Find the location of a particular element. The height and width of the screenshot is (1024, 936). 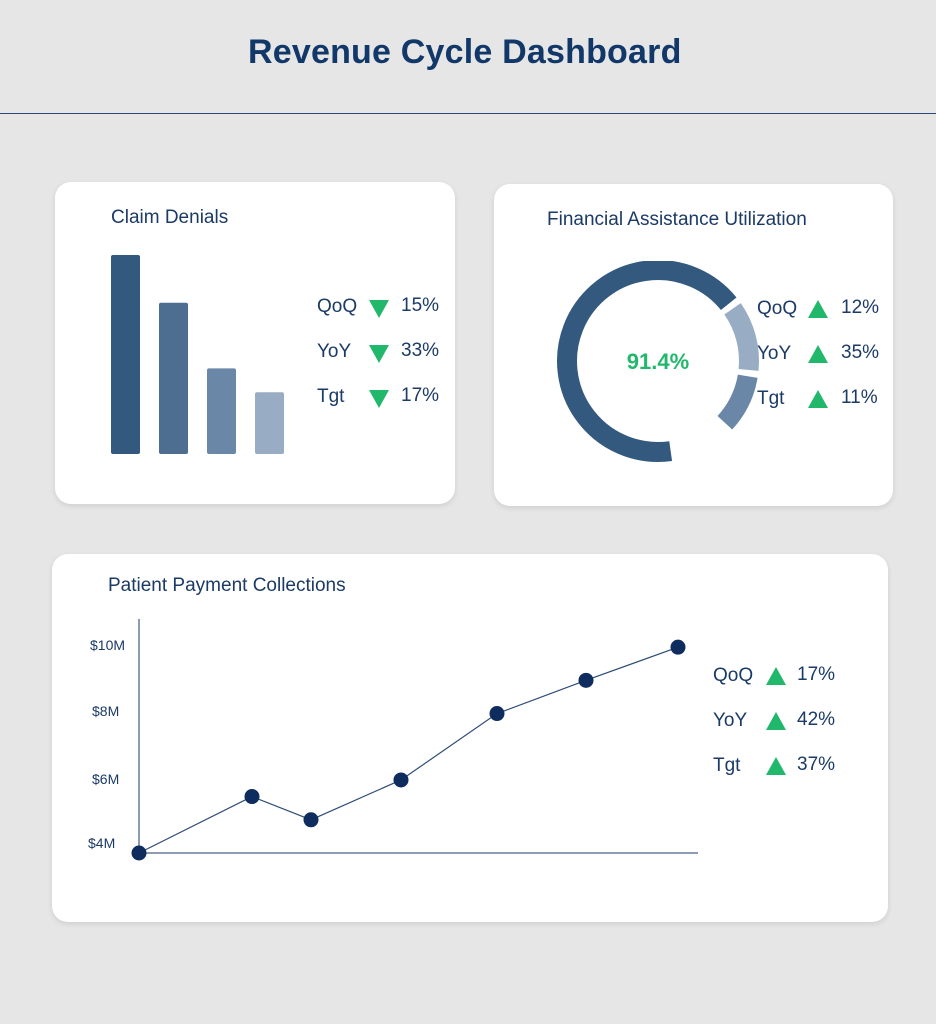

metric-row: QoQ 12% is located at coordinates (818, 309).